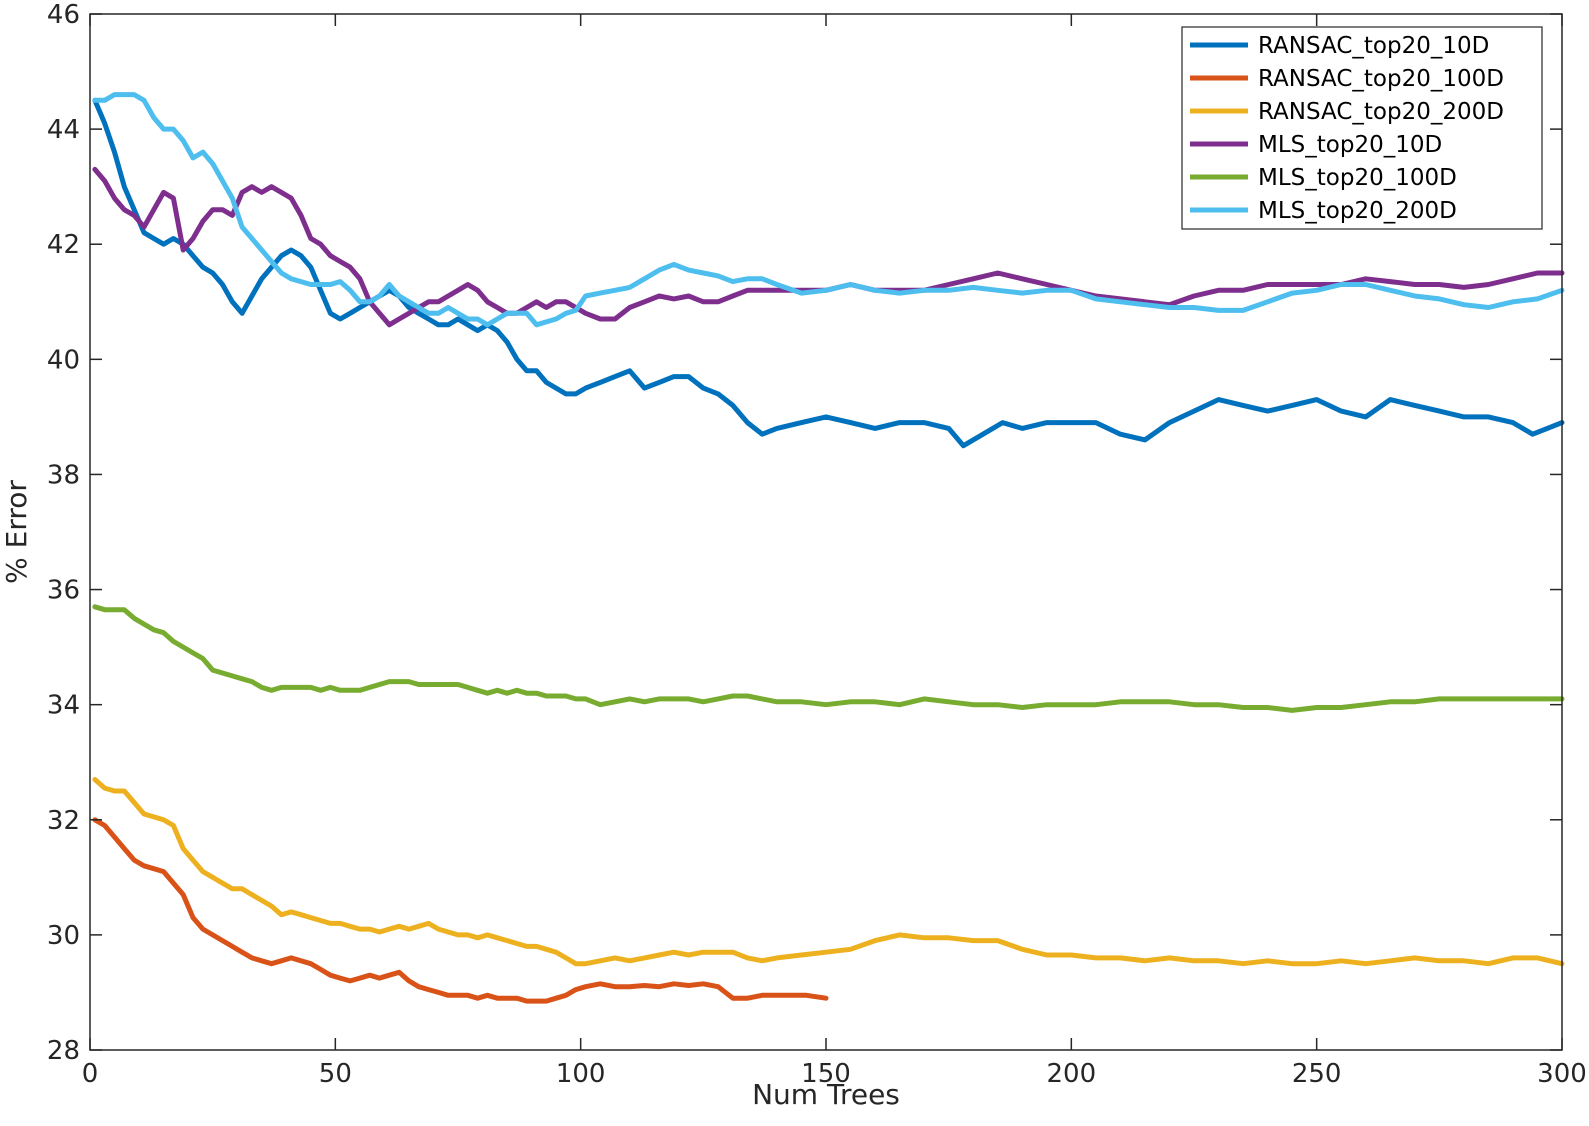  What do you see at coordinates (460, 910) in the screenshot?
I see `series-line-RANSAC_top20_100D` at bounding box center [460, 910].